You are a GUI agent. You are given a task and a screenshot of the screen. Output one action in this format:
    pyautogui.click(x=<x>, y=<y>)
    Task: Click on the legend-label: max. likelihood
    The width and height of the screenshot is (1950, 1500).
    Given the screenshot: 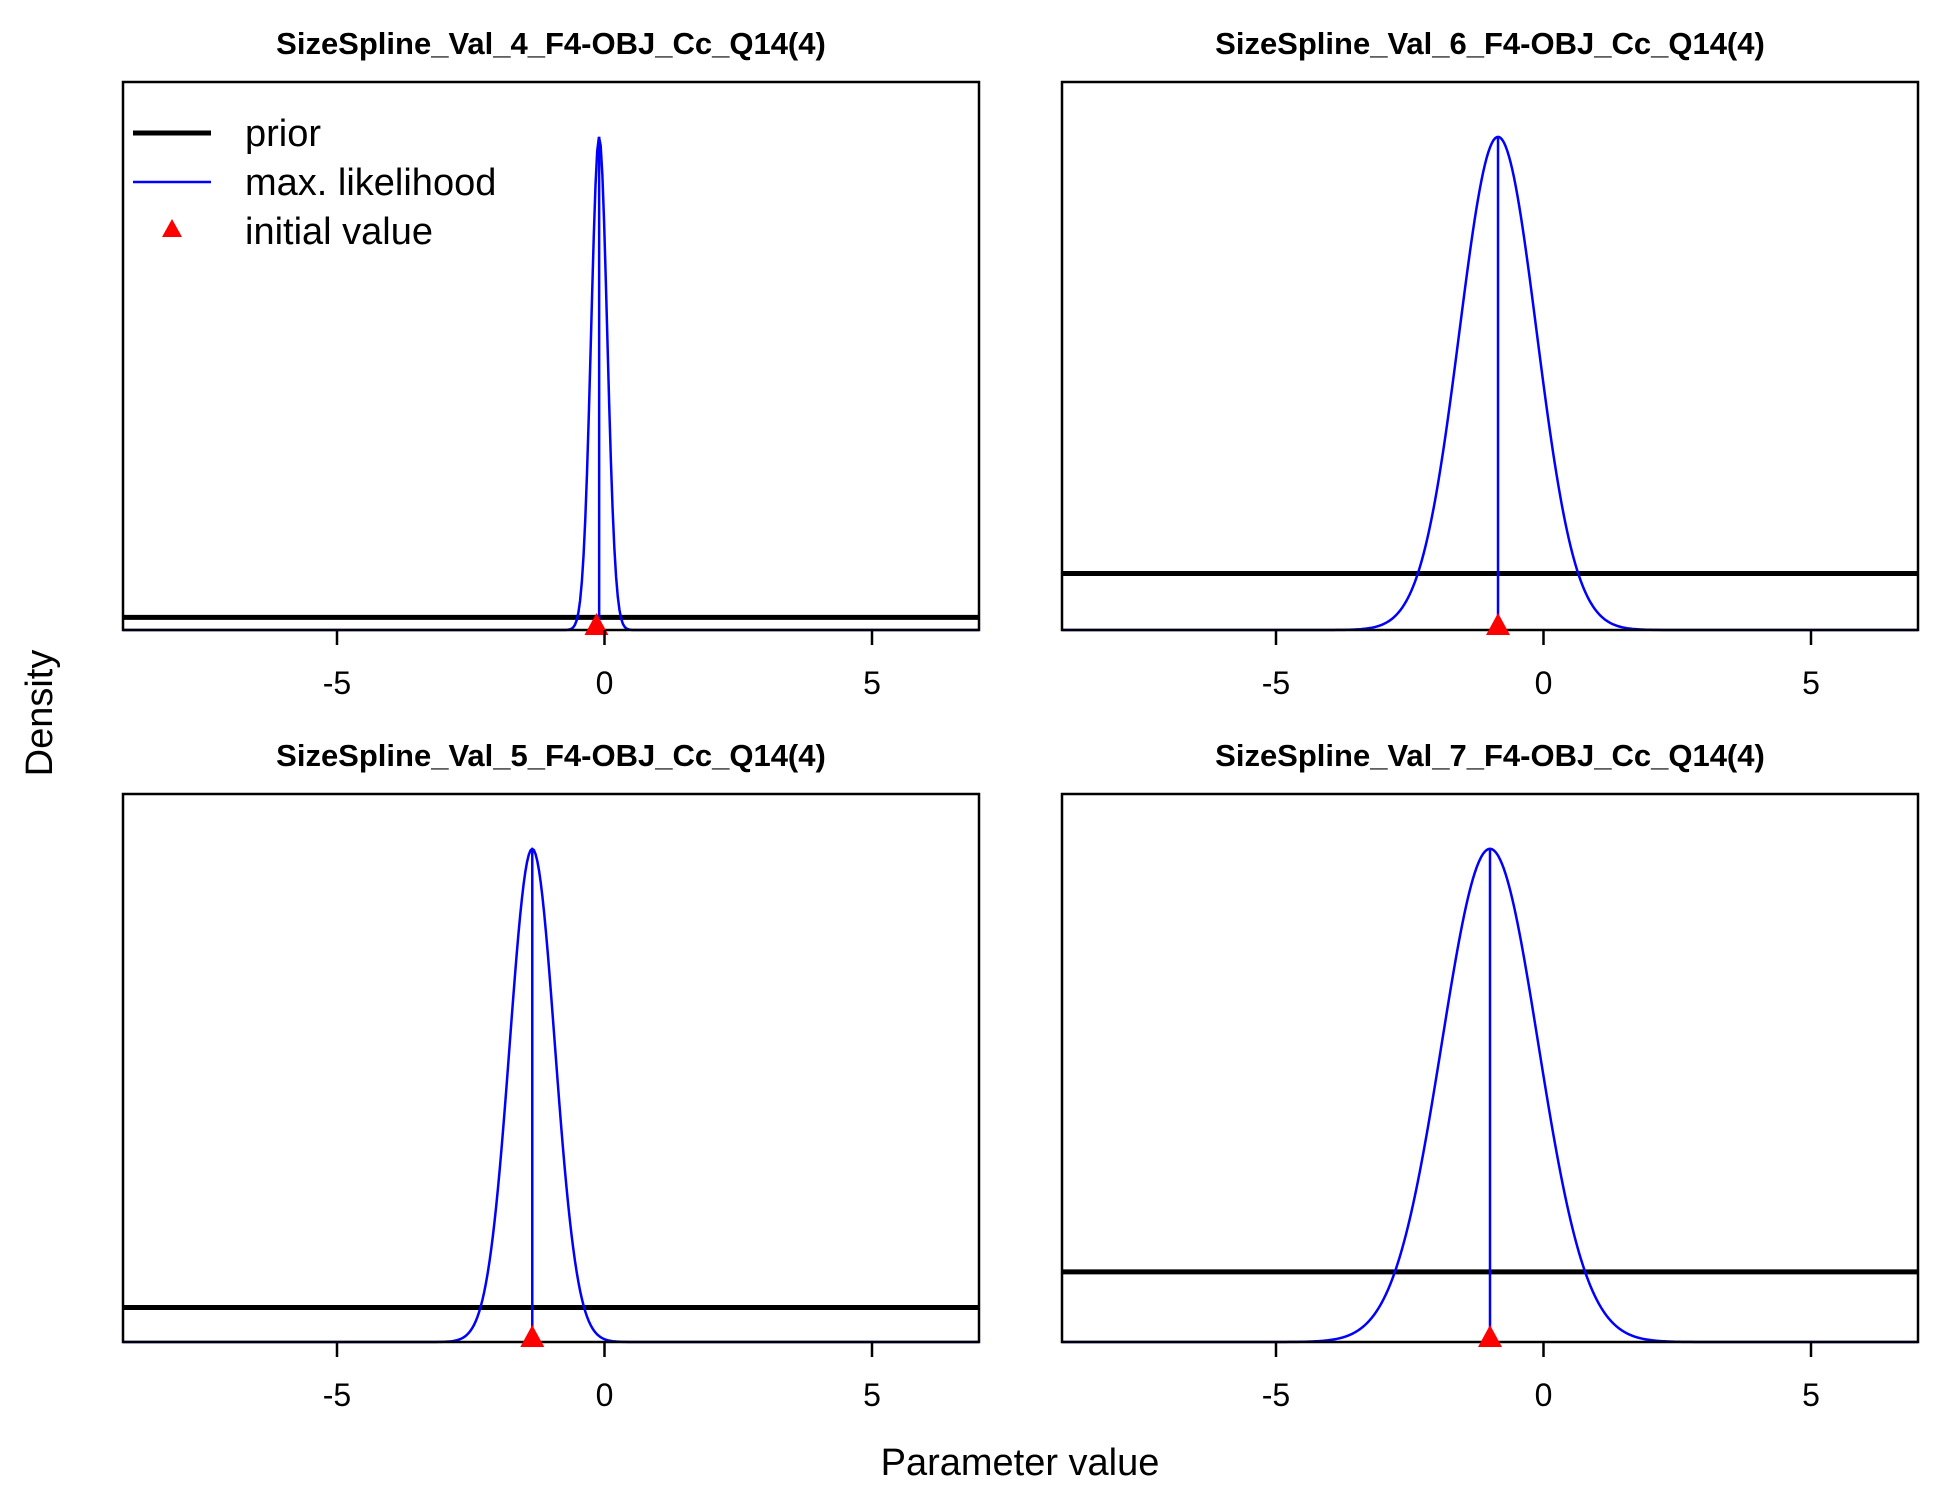 What is the action you would take?
    pyautogui.click(x=370, y=183)
    